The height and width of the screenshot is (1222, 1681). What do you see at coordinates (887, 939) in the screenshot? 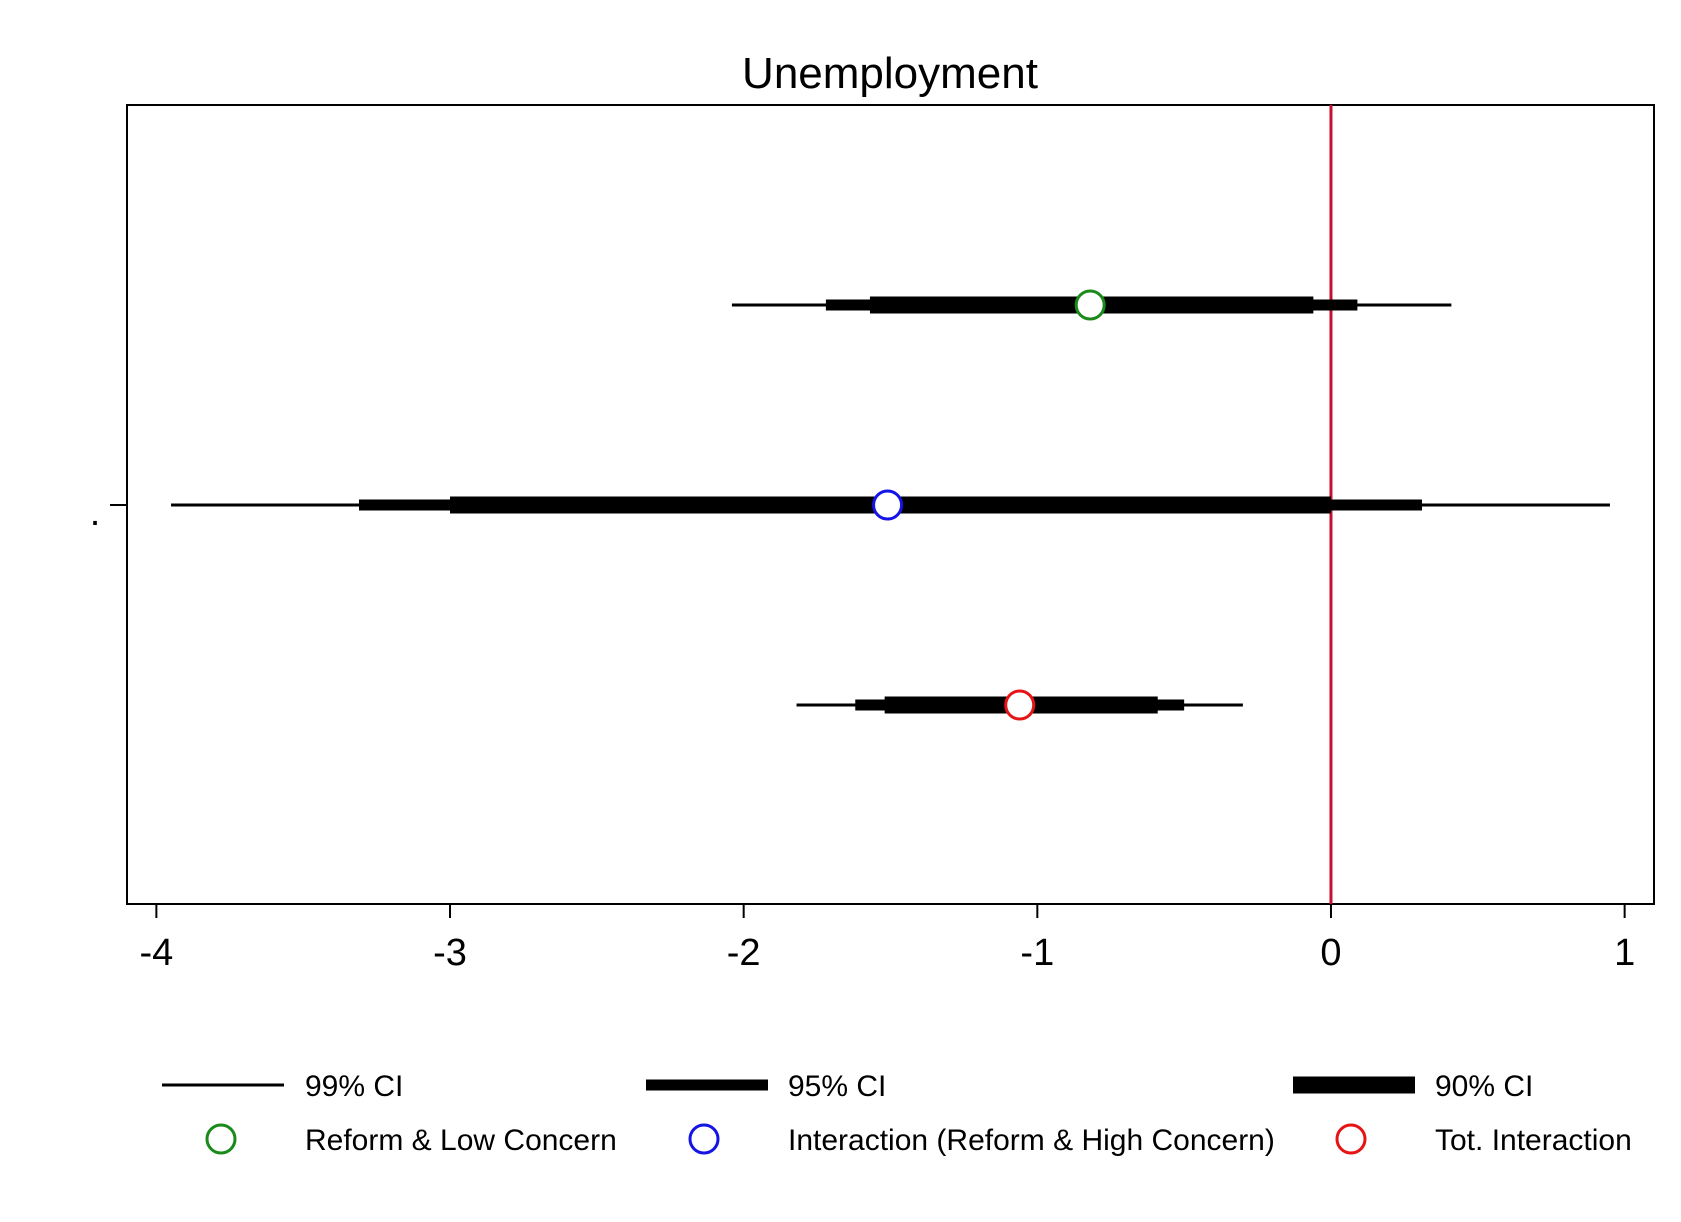
I see `x-axis: -4 -3 -2 -1 0 1` at bounding box center [887, 939].